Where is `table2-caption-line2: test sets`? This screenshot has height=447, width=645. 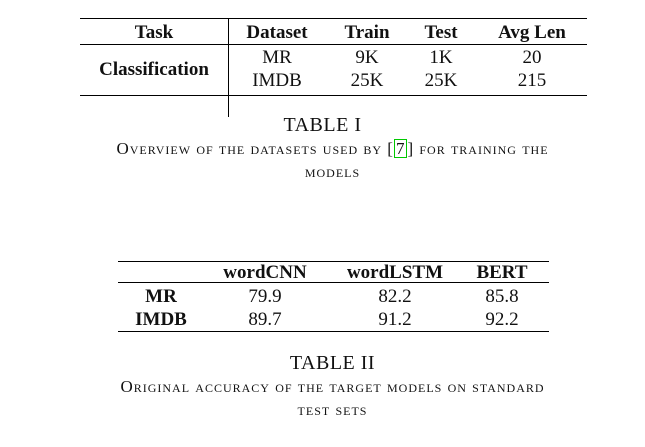 table2-caption-line2: test sets is located at coordinates (332, 409).